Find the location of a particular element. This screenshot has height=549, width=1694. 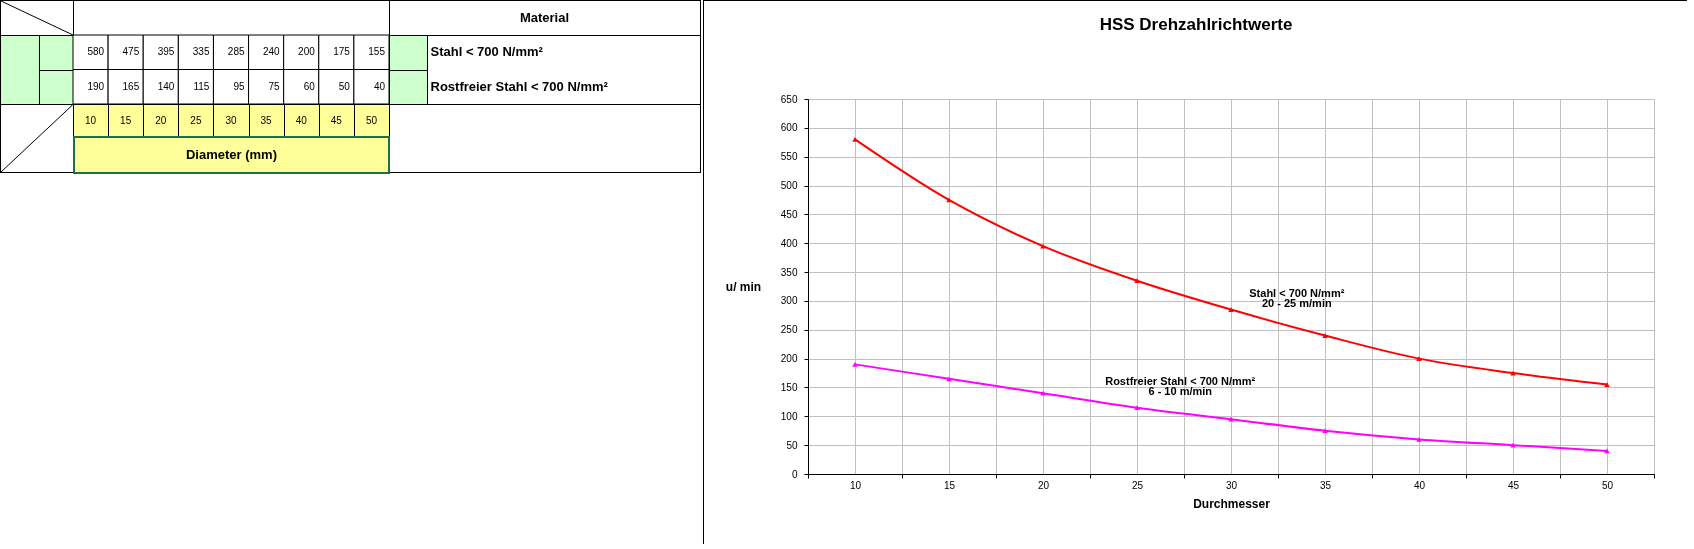

y-tick-label: 0 is located at coordinates (794, 474).